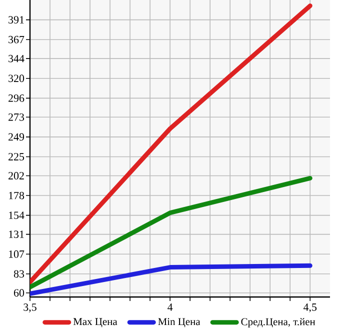 This screenshot has height=335, width=345. Describe the element at coordinates (179, 323) in the screenshot. I see `legend-label: Min Цена` at that location.